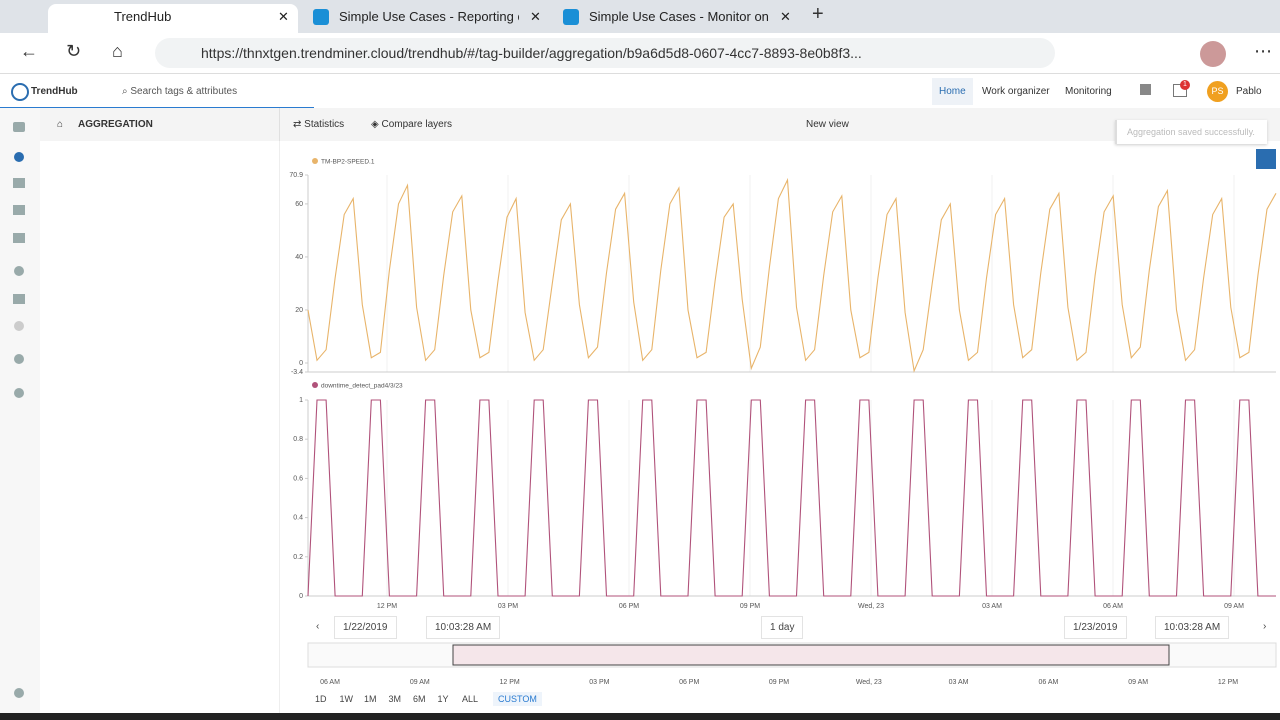  What do you see at coordinates (299, 257) in the screenshot?
I see `y-tick-label: 40` at bounding box center [299, 257].